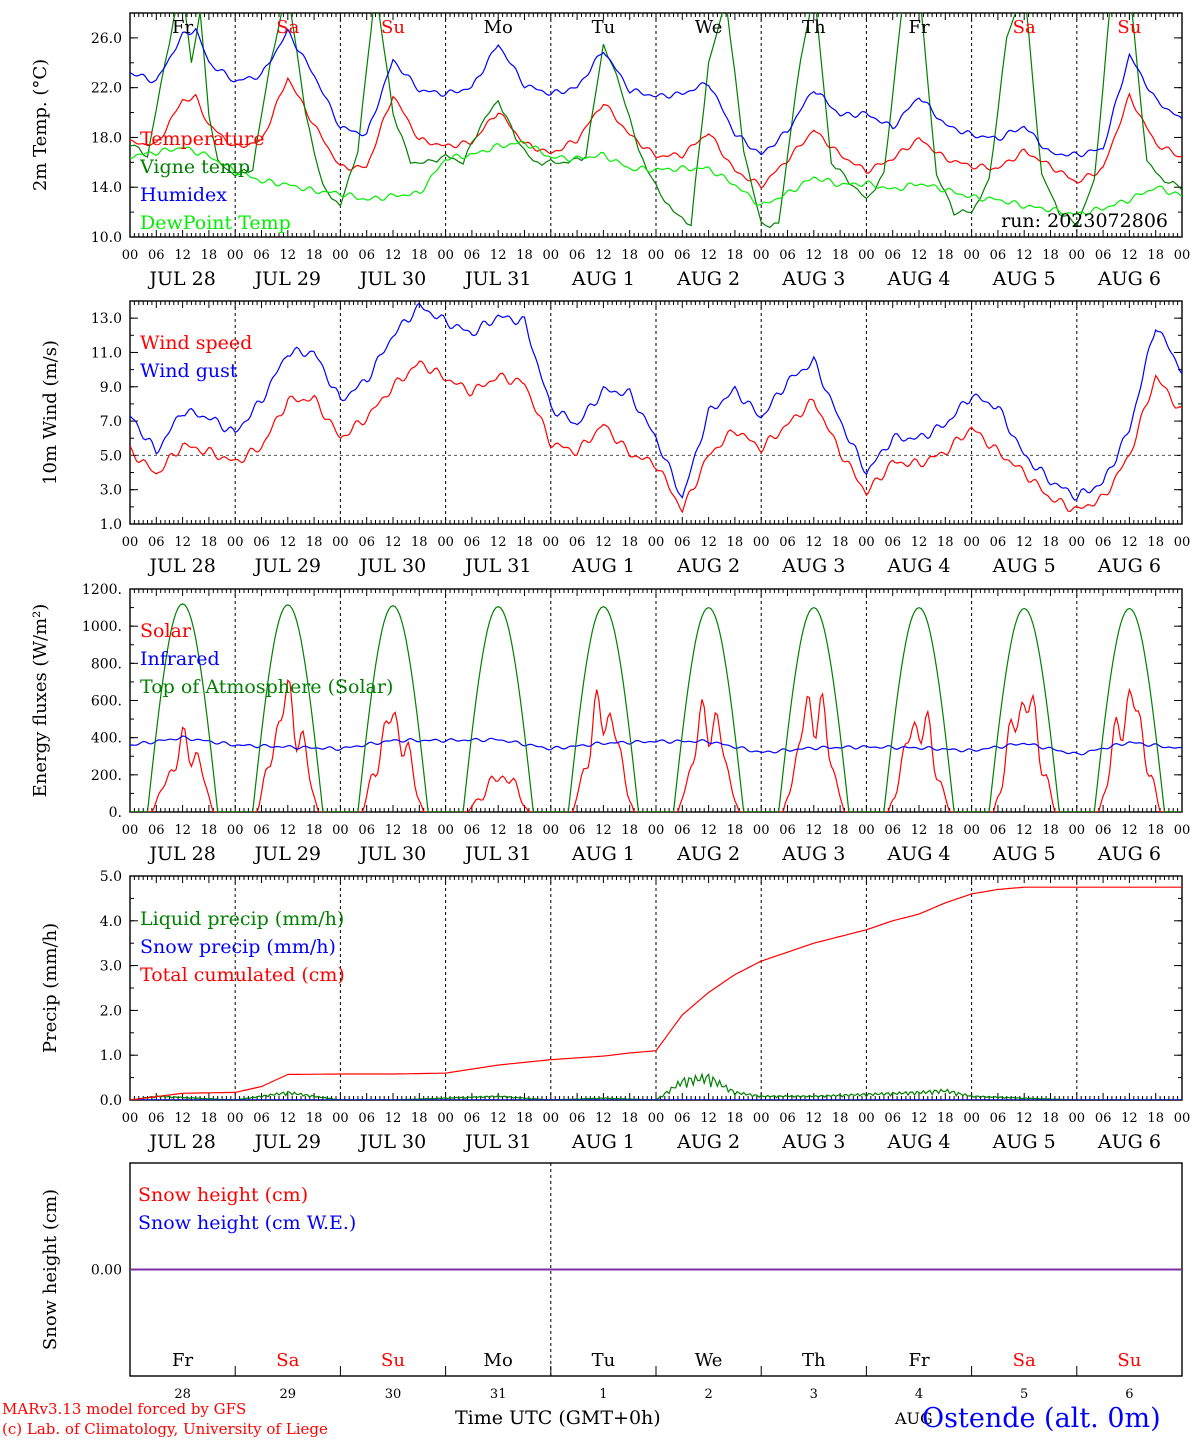 Image resolution: width=1194 pixels, height=1440 pixels. Describe the element at coordinates (194, 167) in the screenshot. I see `legend-entry: Vigne temp` at that location.